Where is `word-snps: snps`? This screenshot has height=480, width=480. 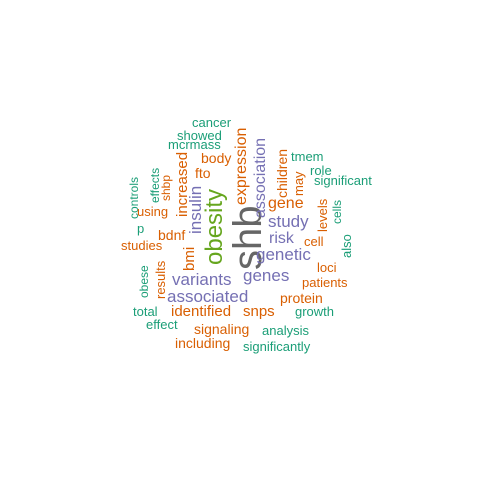 word-snps: snps is located at coordinates (259, 311).